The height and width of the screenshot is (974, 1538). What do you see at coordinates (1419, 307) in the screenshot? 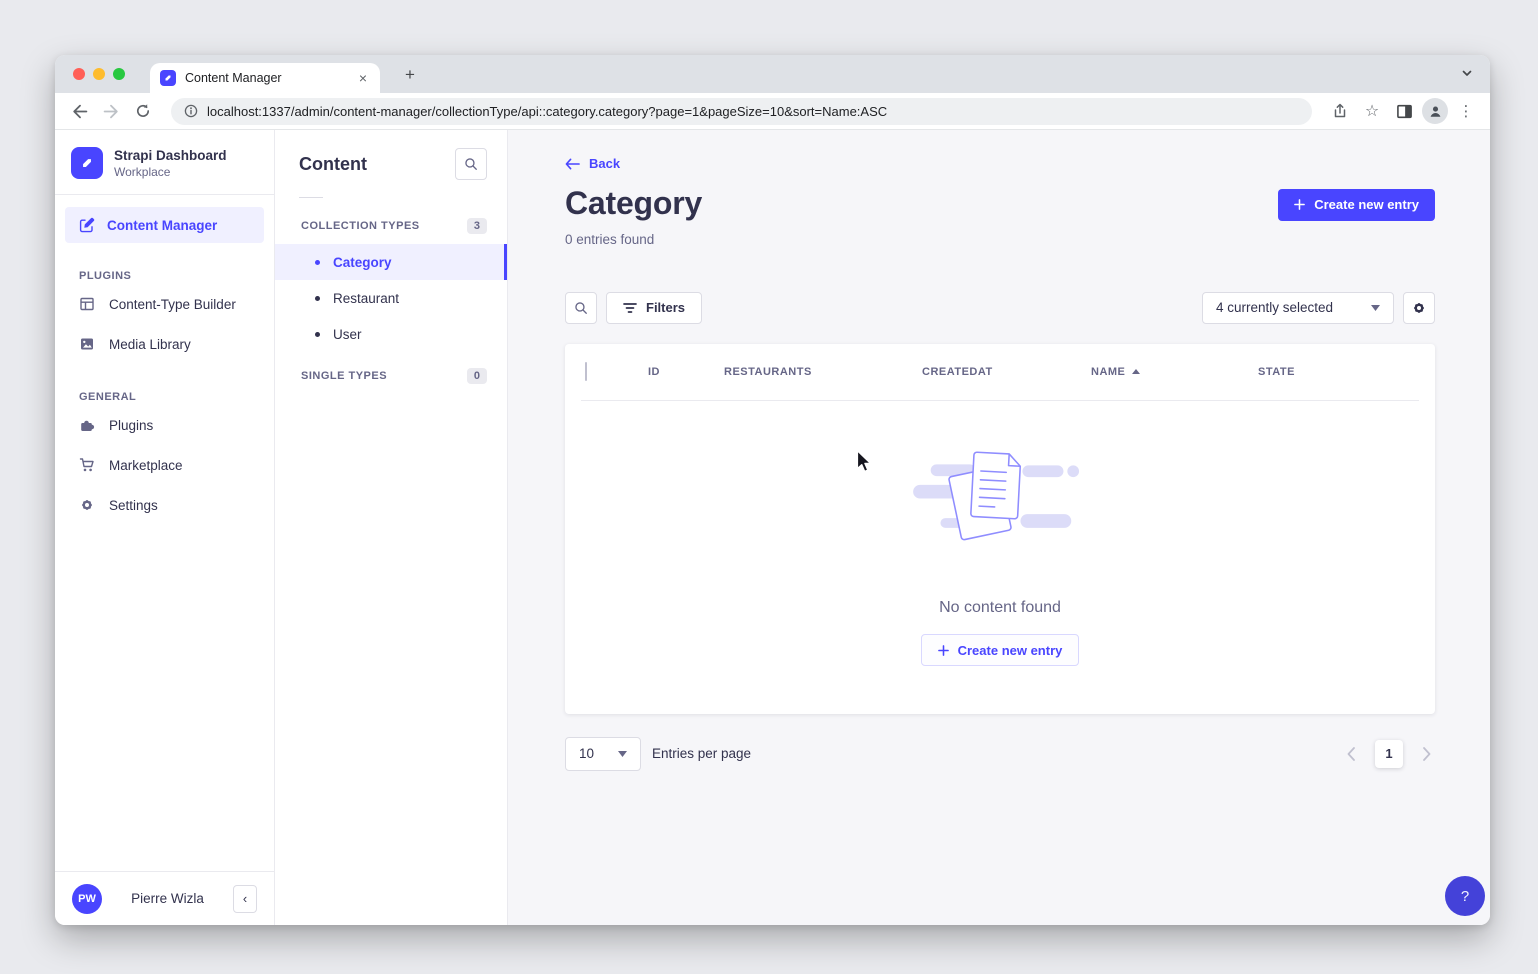
I see `view-settings-button` at bounding box center [1419, 307].